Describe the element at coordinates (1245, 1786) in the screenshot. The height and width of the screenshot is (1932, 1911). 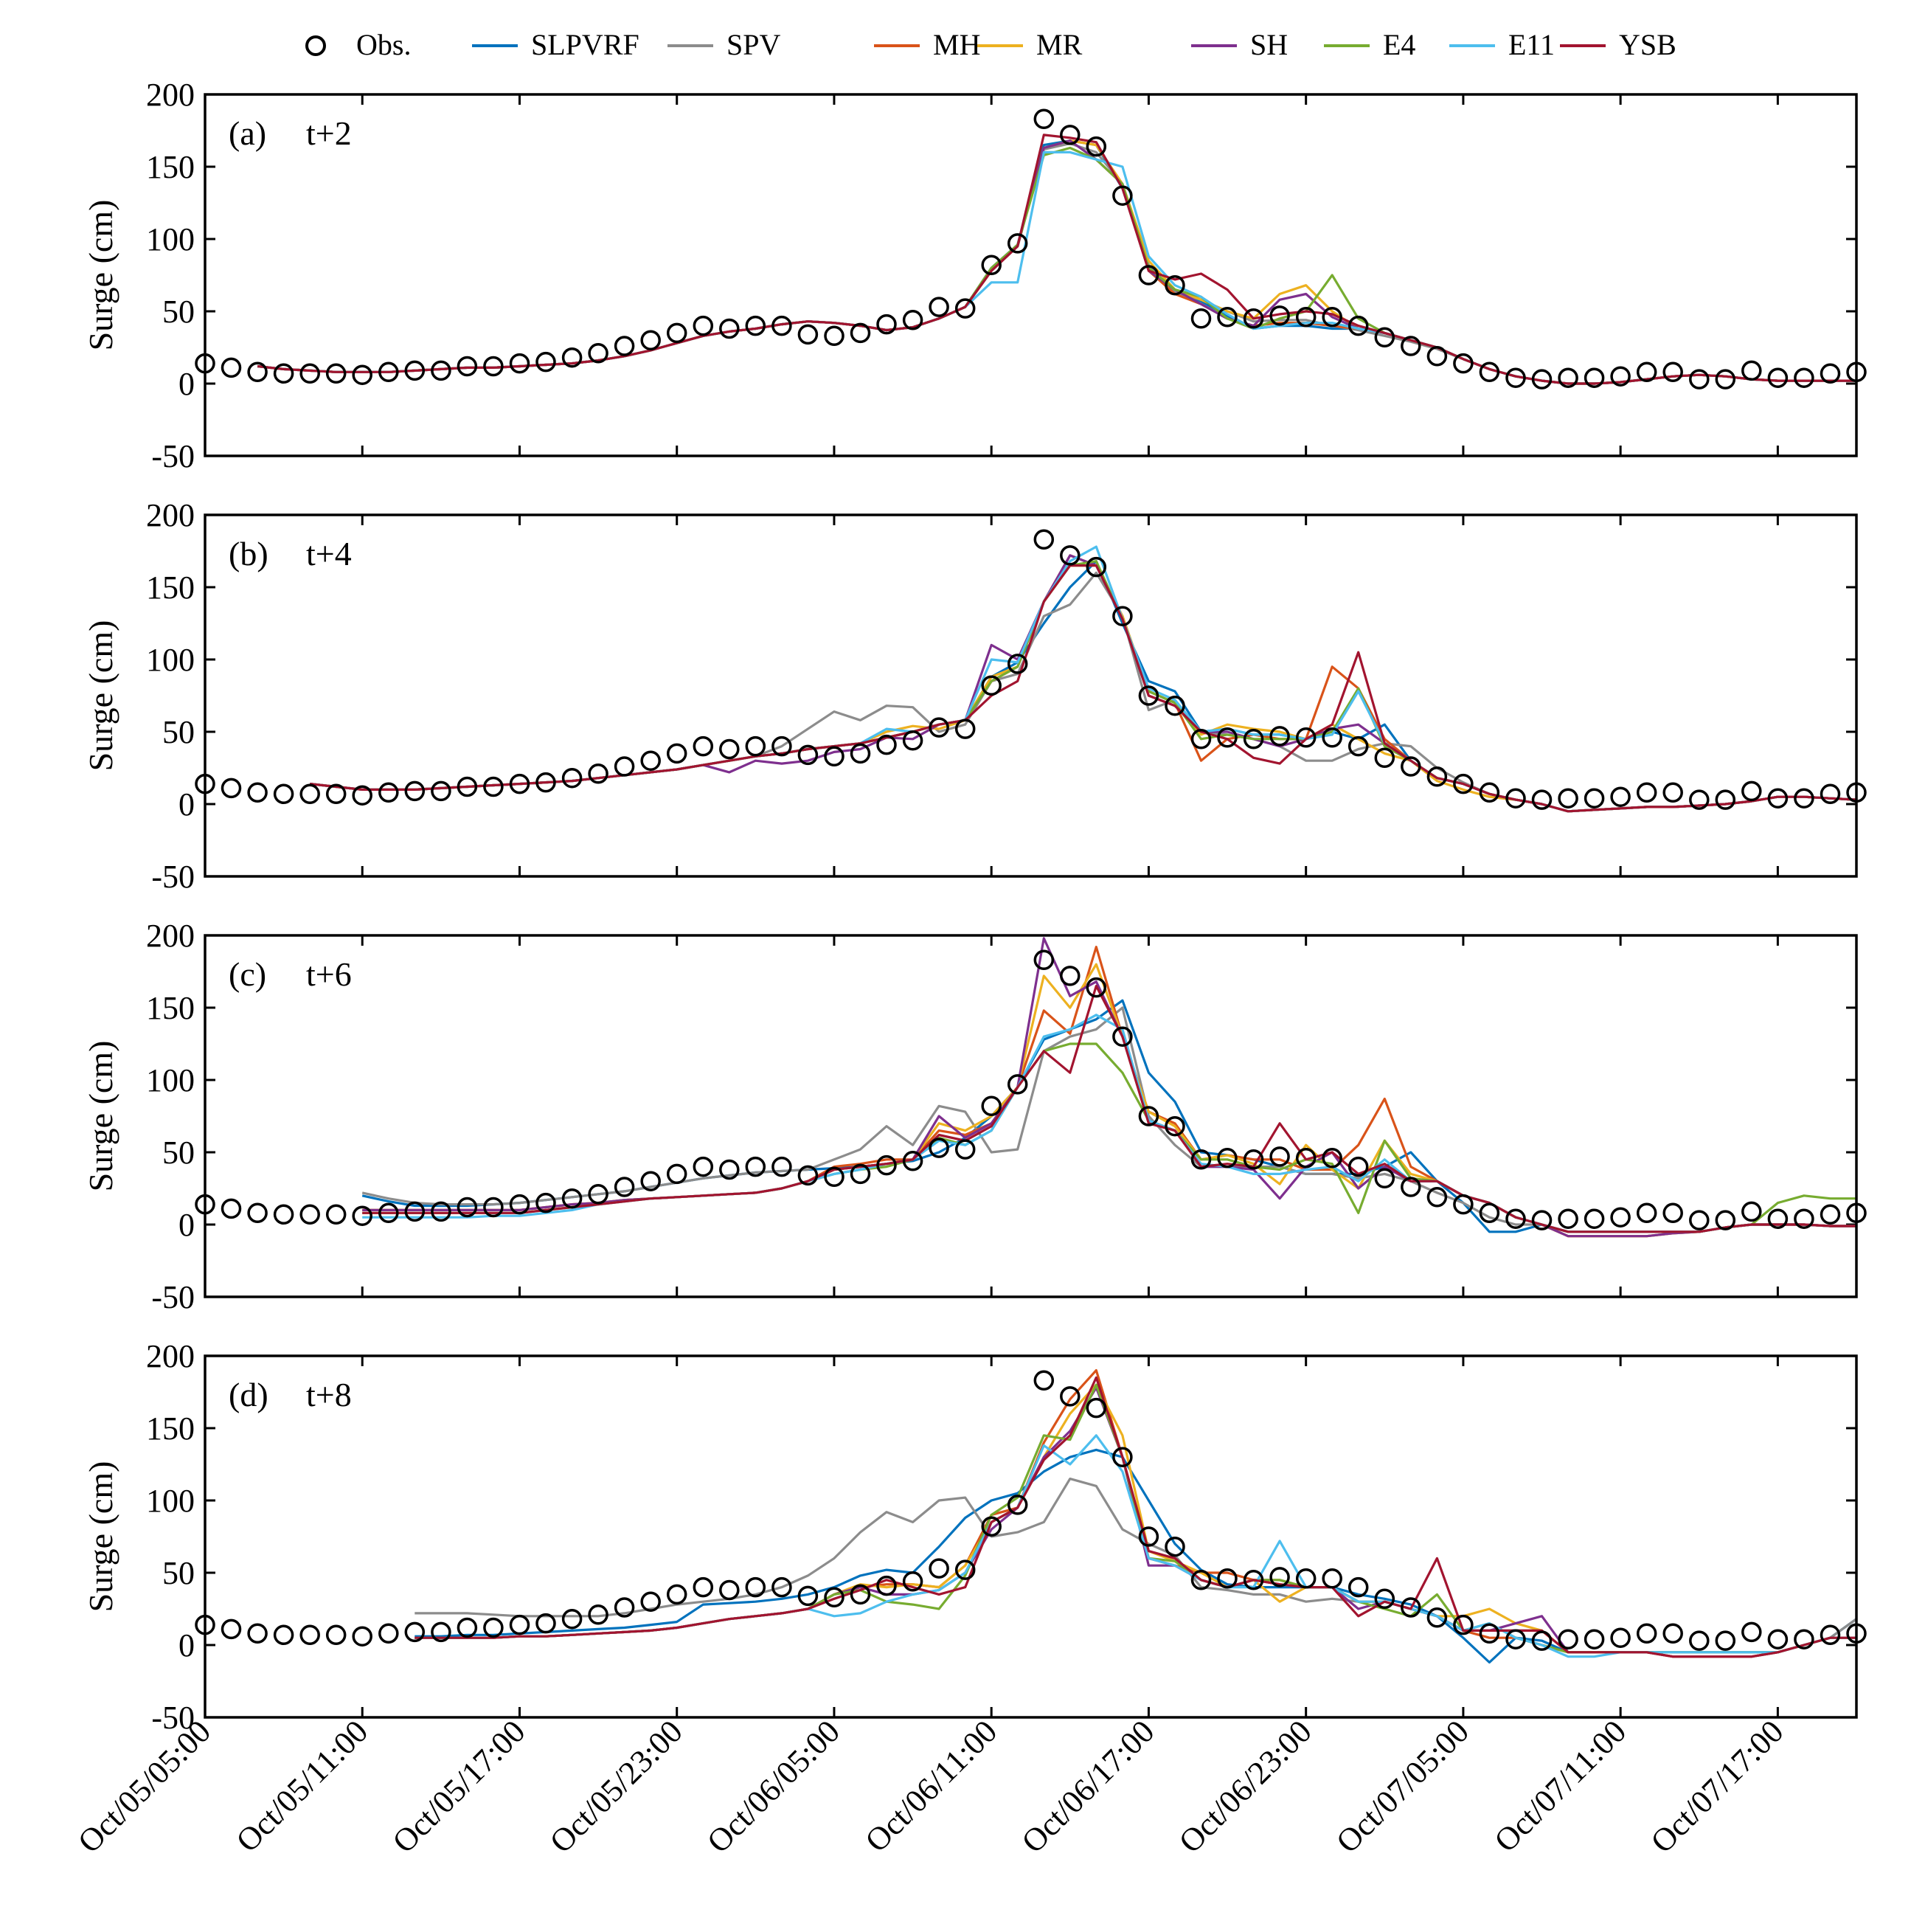
I see `x-tick-label: Oct/06/23:00` at that location.